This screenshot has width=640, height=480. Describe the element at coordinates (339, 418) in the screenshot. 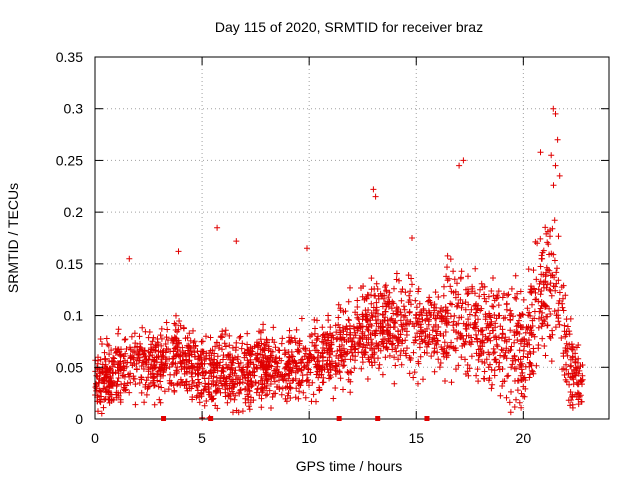

I see `gap-marker` at that location.